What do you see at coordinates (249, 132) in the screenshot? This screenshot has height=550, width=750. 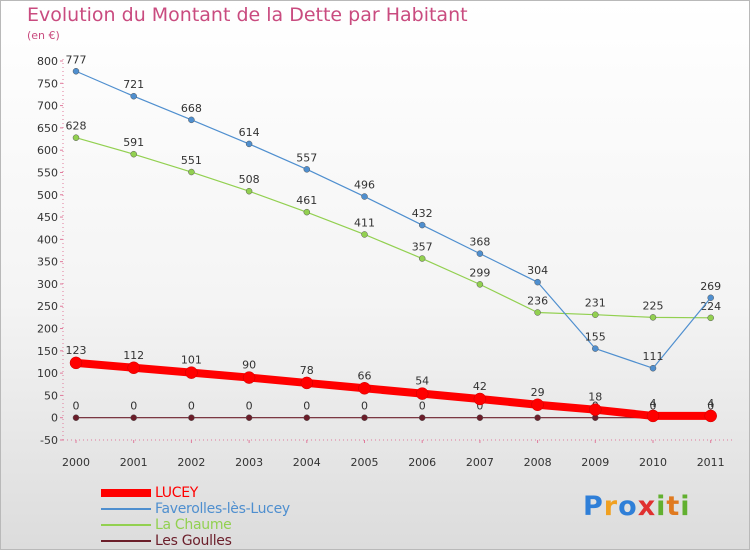 I see `data-label-faverolles-les-lucey: 614` at bounding box center [249, 132].